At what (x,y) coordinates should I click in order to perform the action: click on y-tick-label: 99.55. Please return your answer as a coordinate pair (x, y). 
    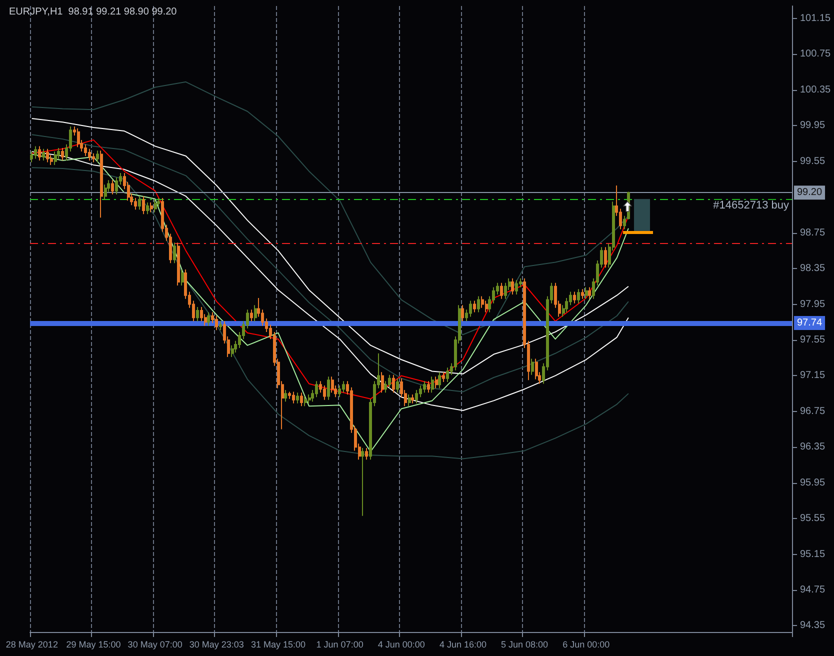
    Looking at the image, I should click on (813, 161).